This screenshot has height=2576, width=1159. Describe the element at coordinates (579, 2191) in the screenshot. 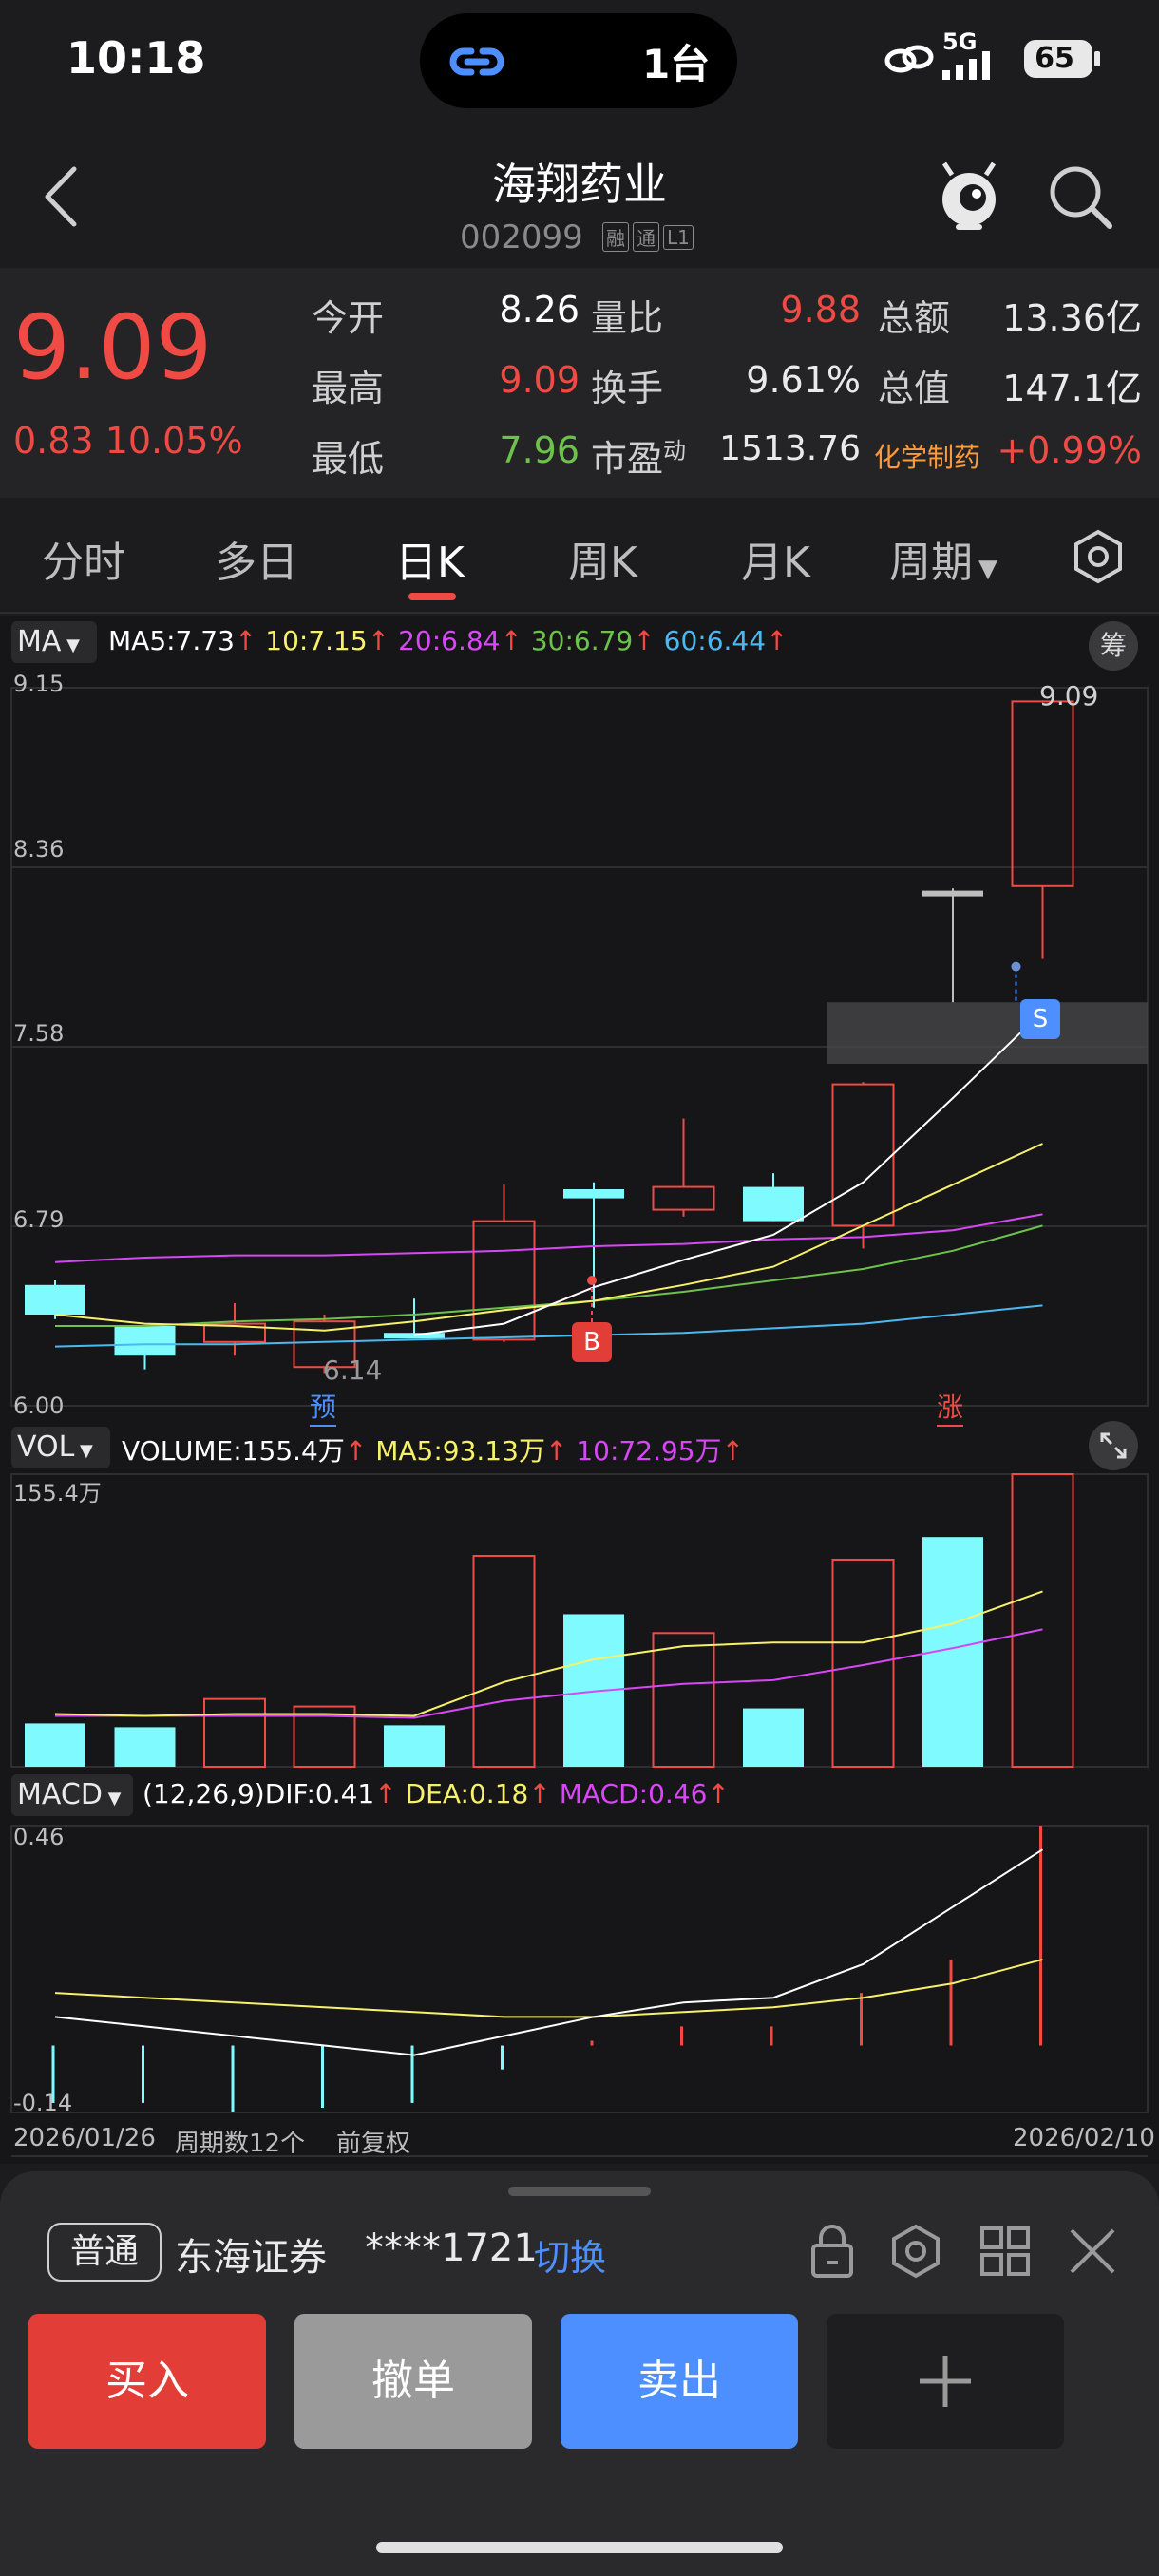

I see `panel-grabber` at that location.